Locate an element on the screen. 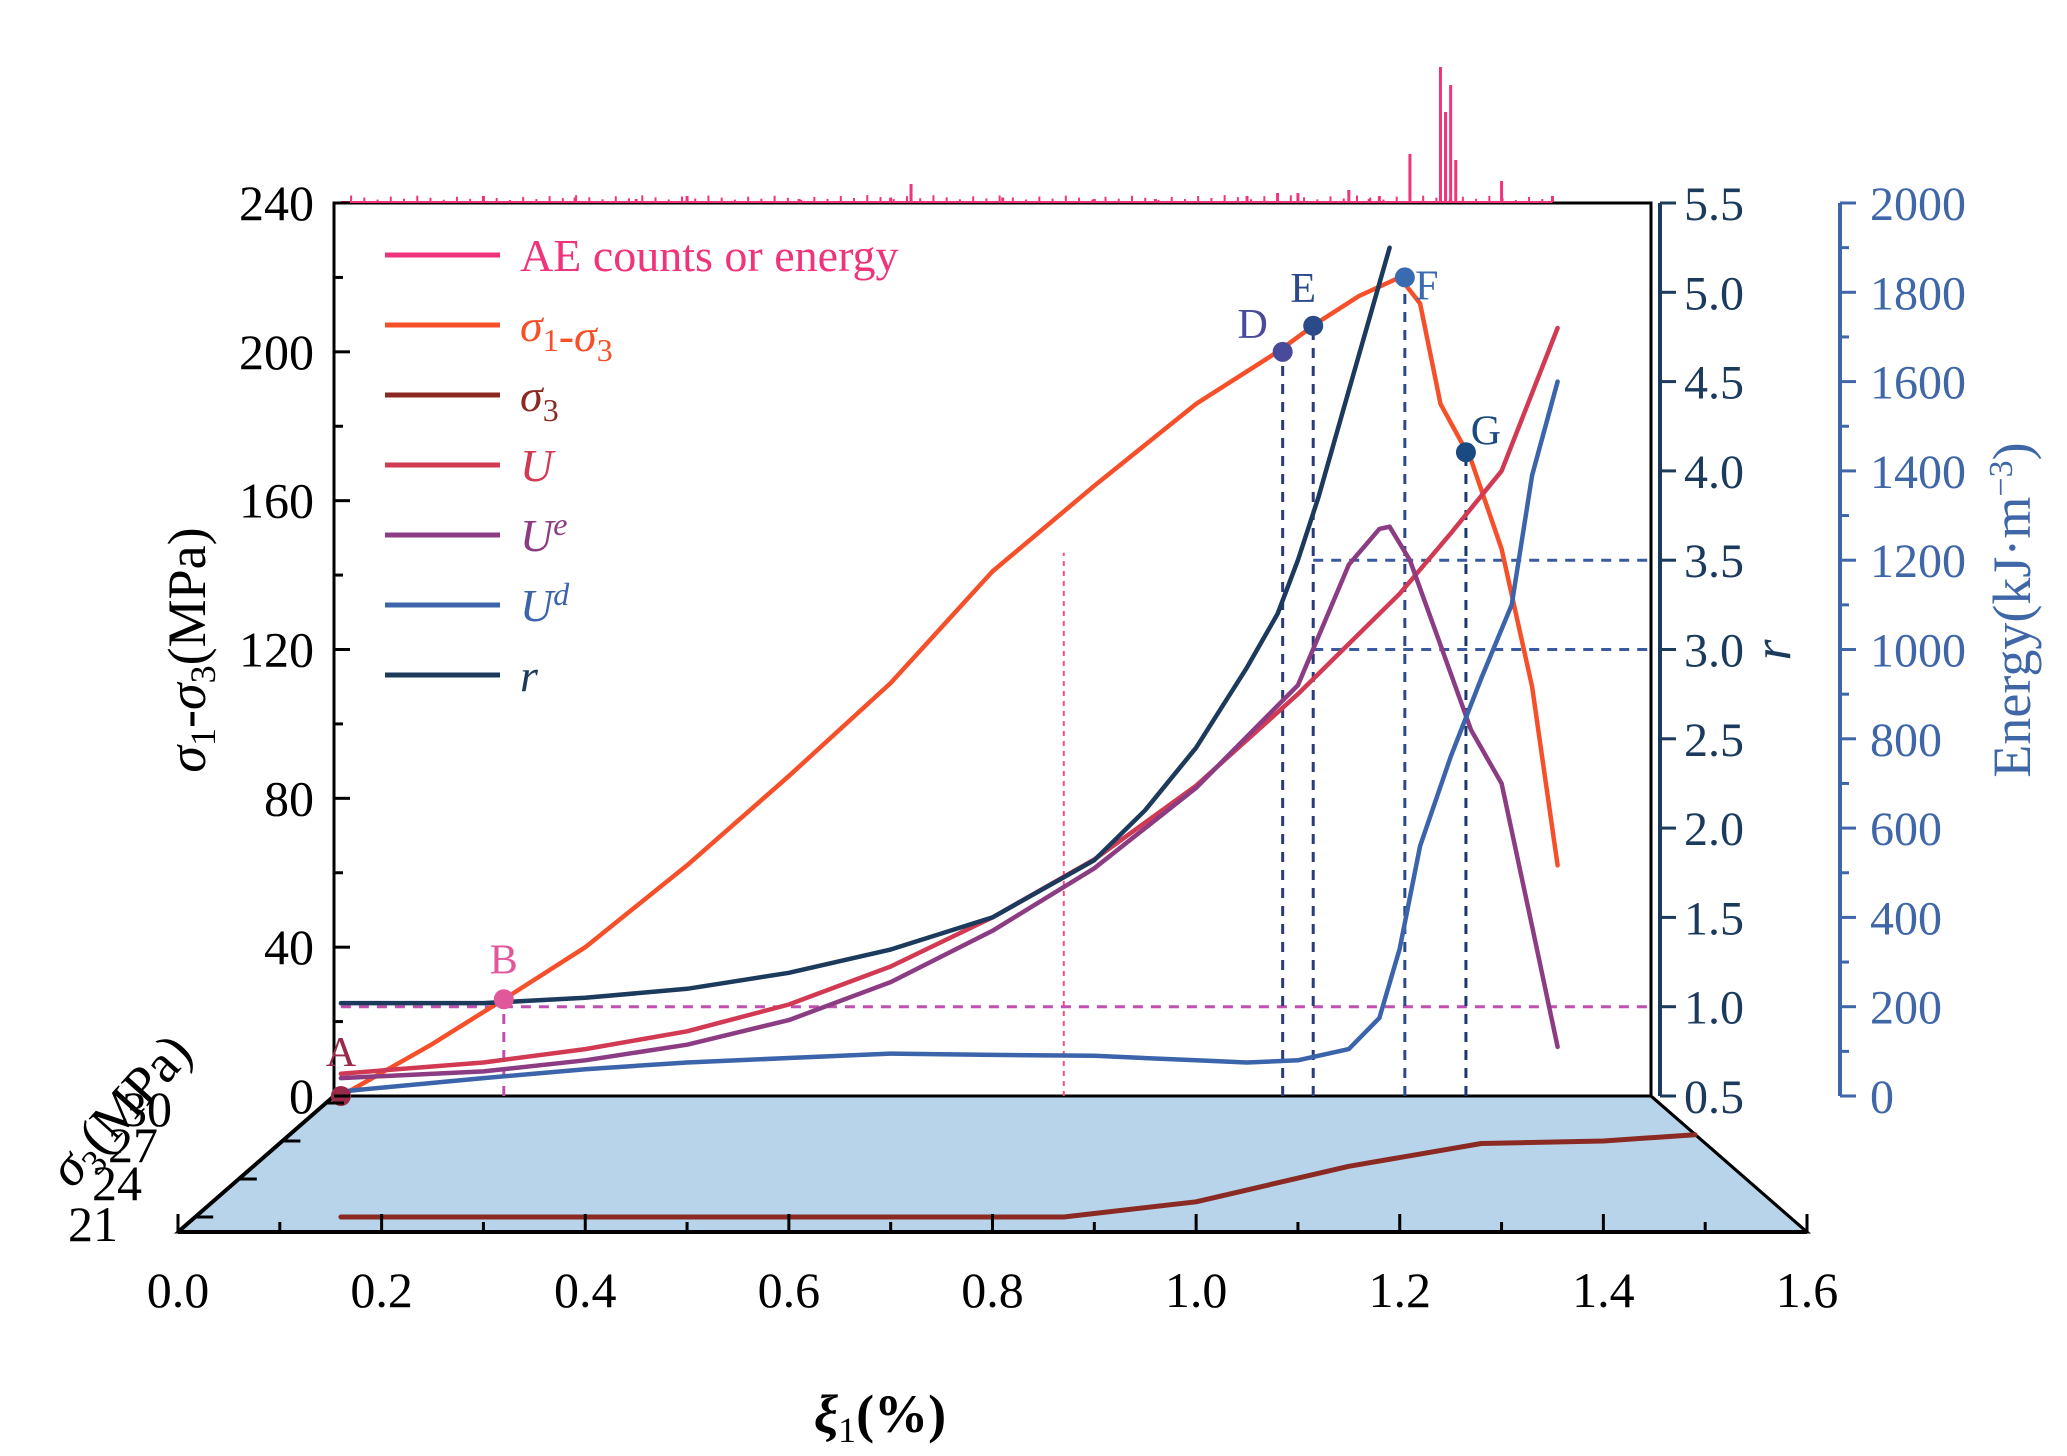 This screenshot has width=2067, height=1456. y-energy-tick-label: 400 is located at coordinates (1906, 918).